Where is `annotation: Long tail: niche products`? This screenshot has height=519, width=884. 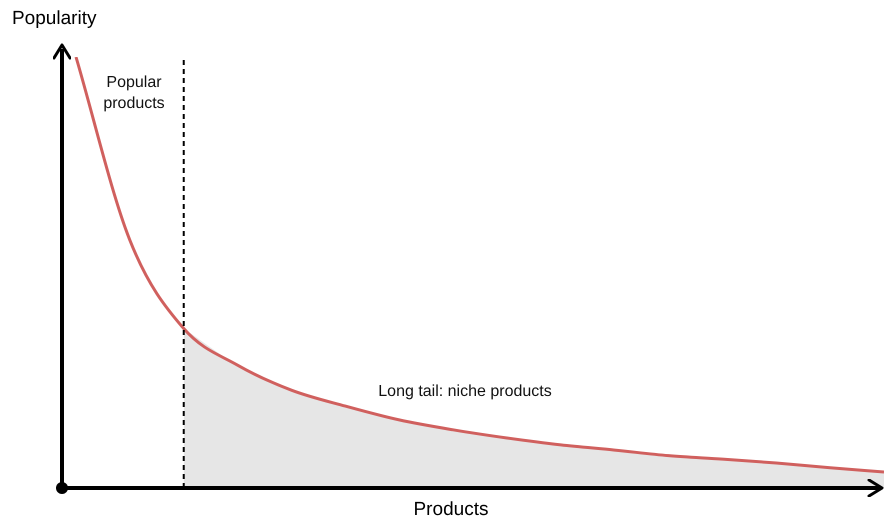 annotation: Long tail: niche products is located at coordinates (465, 392).